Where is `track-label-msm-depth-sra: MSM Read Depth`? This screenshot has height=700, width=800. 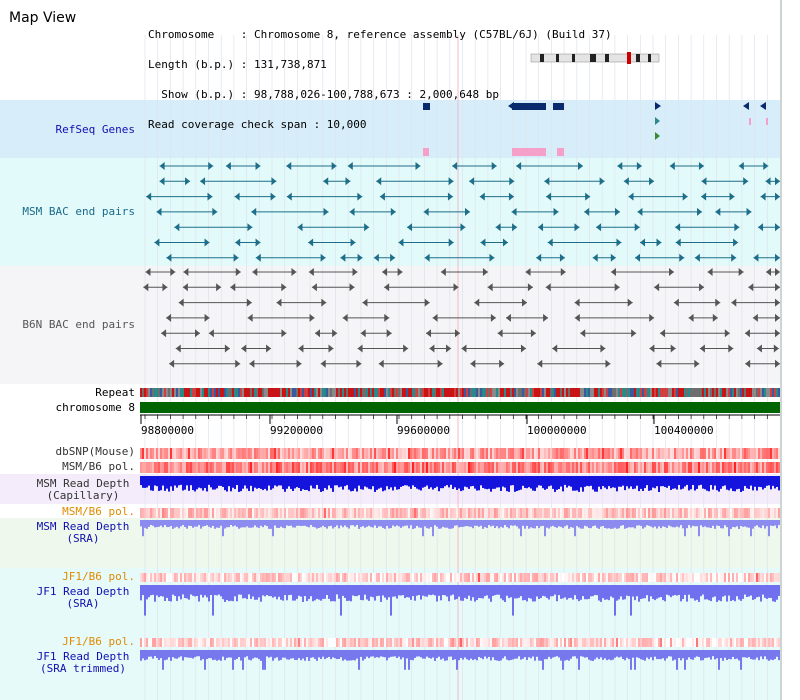
track-label-msm-depth-sra: MSM Read Depth is located at coordinates (83, 526).